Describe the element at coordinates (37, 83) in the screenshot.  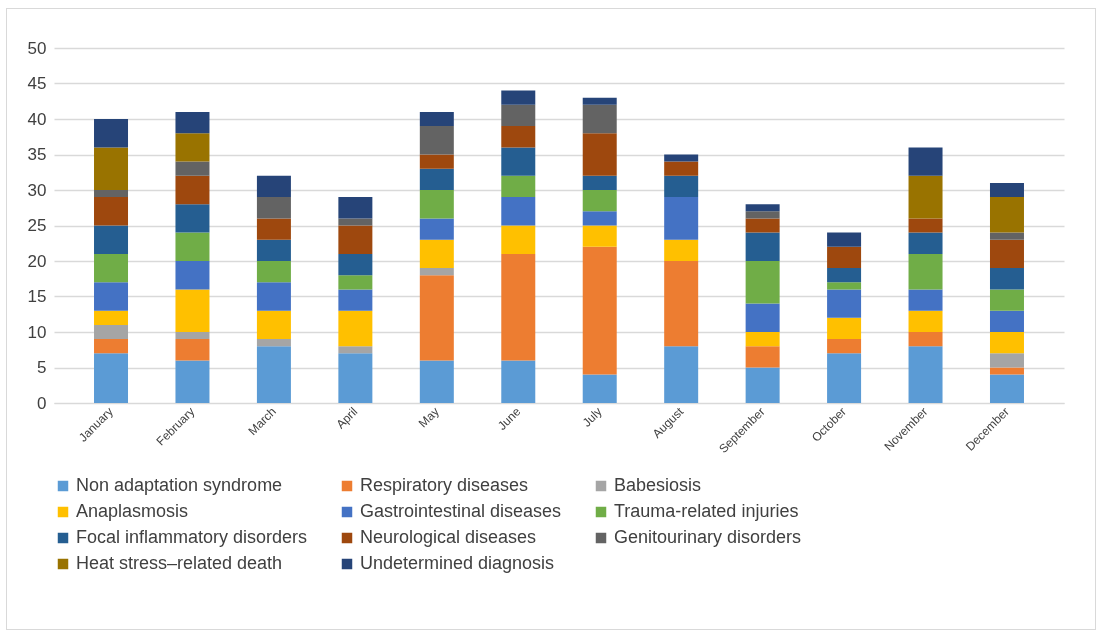
I see `y-tick-label: 45` at that location.